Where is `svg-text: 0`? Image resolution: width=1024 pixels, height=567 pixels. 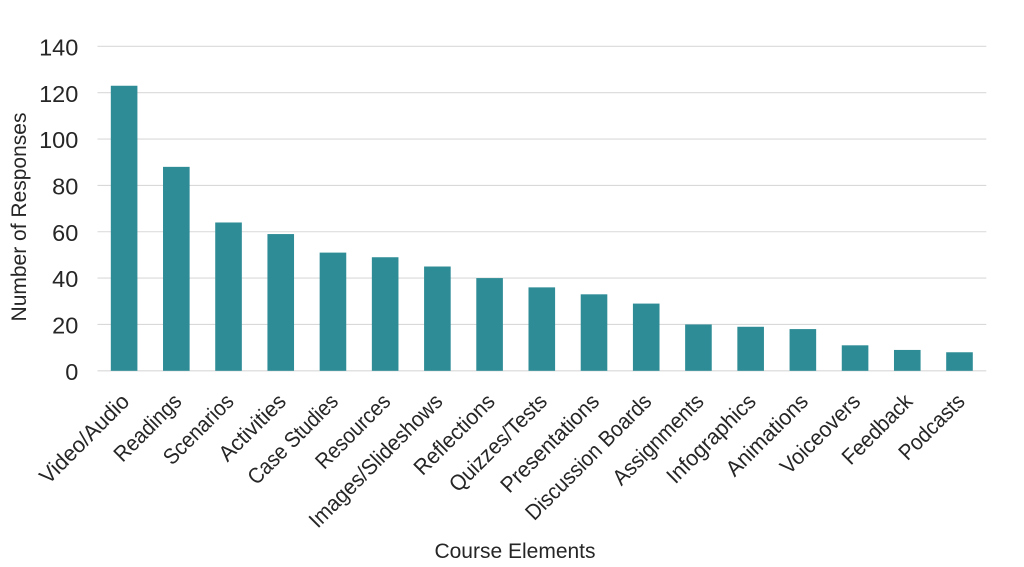
svg-text: 0 is located at coordinates (71, 372).